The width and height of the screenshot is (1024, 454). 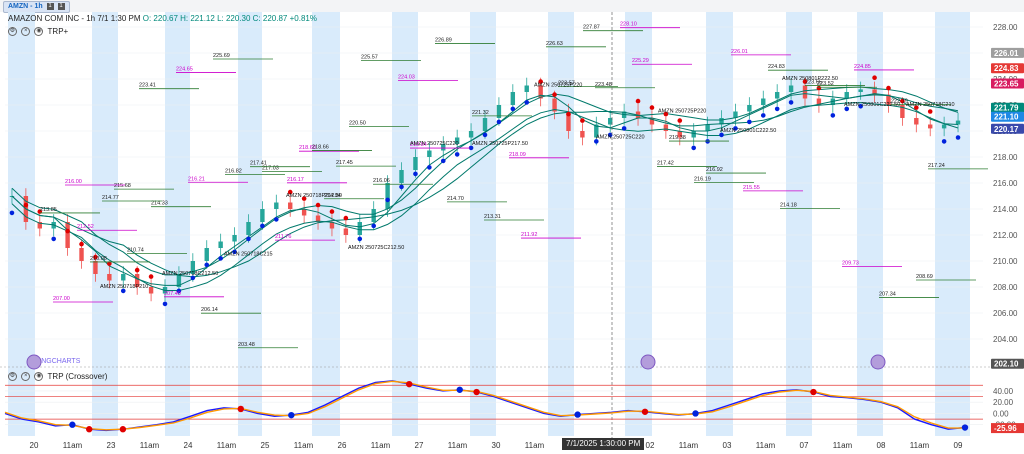 I want to click on level-label: 226.01, so click(x=739, y=52).